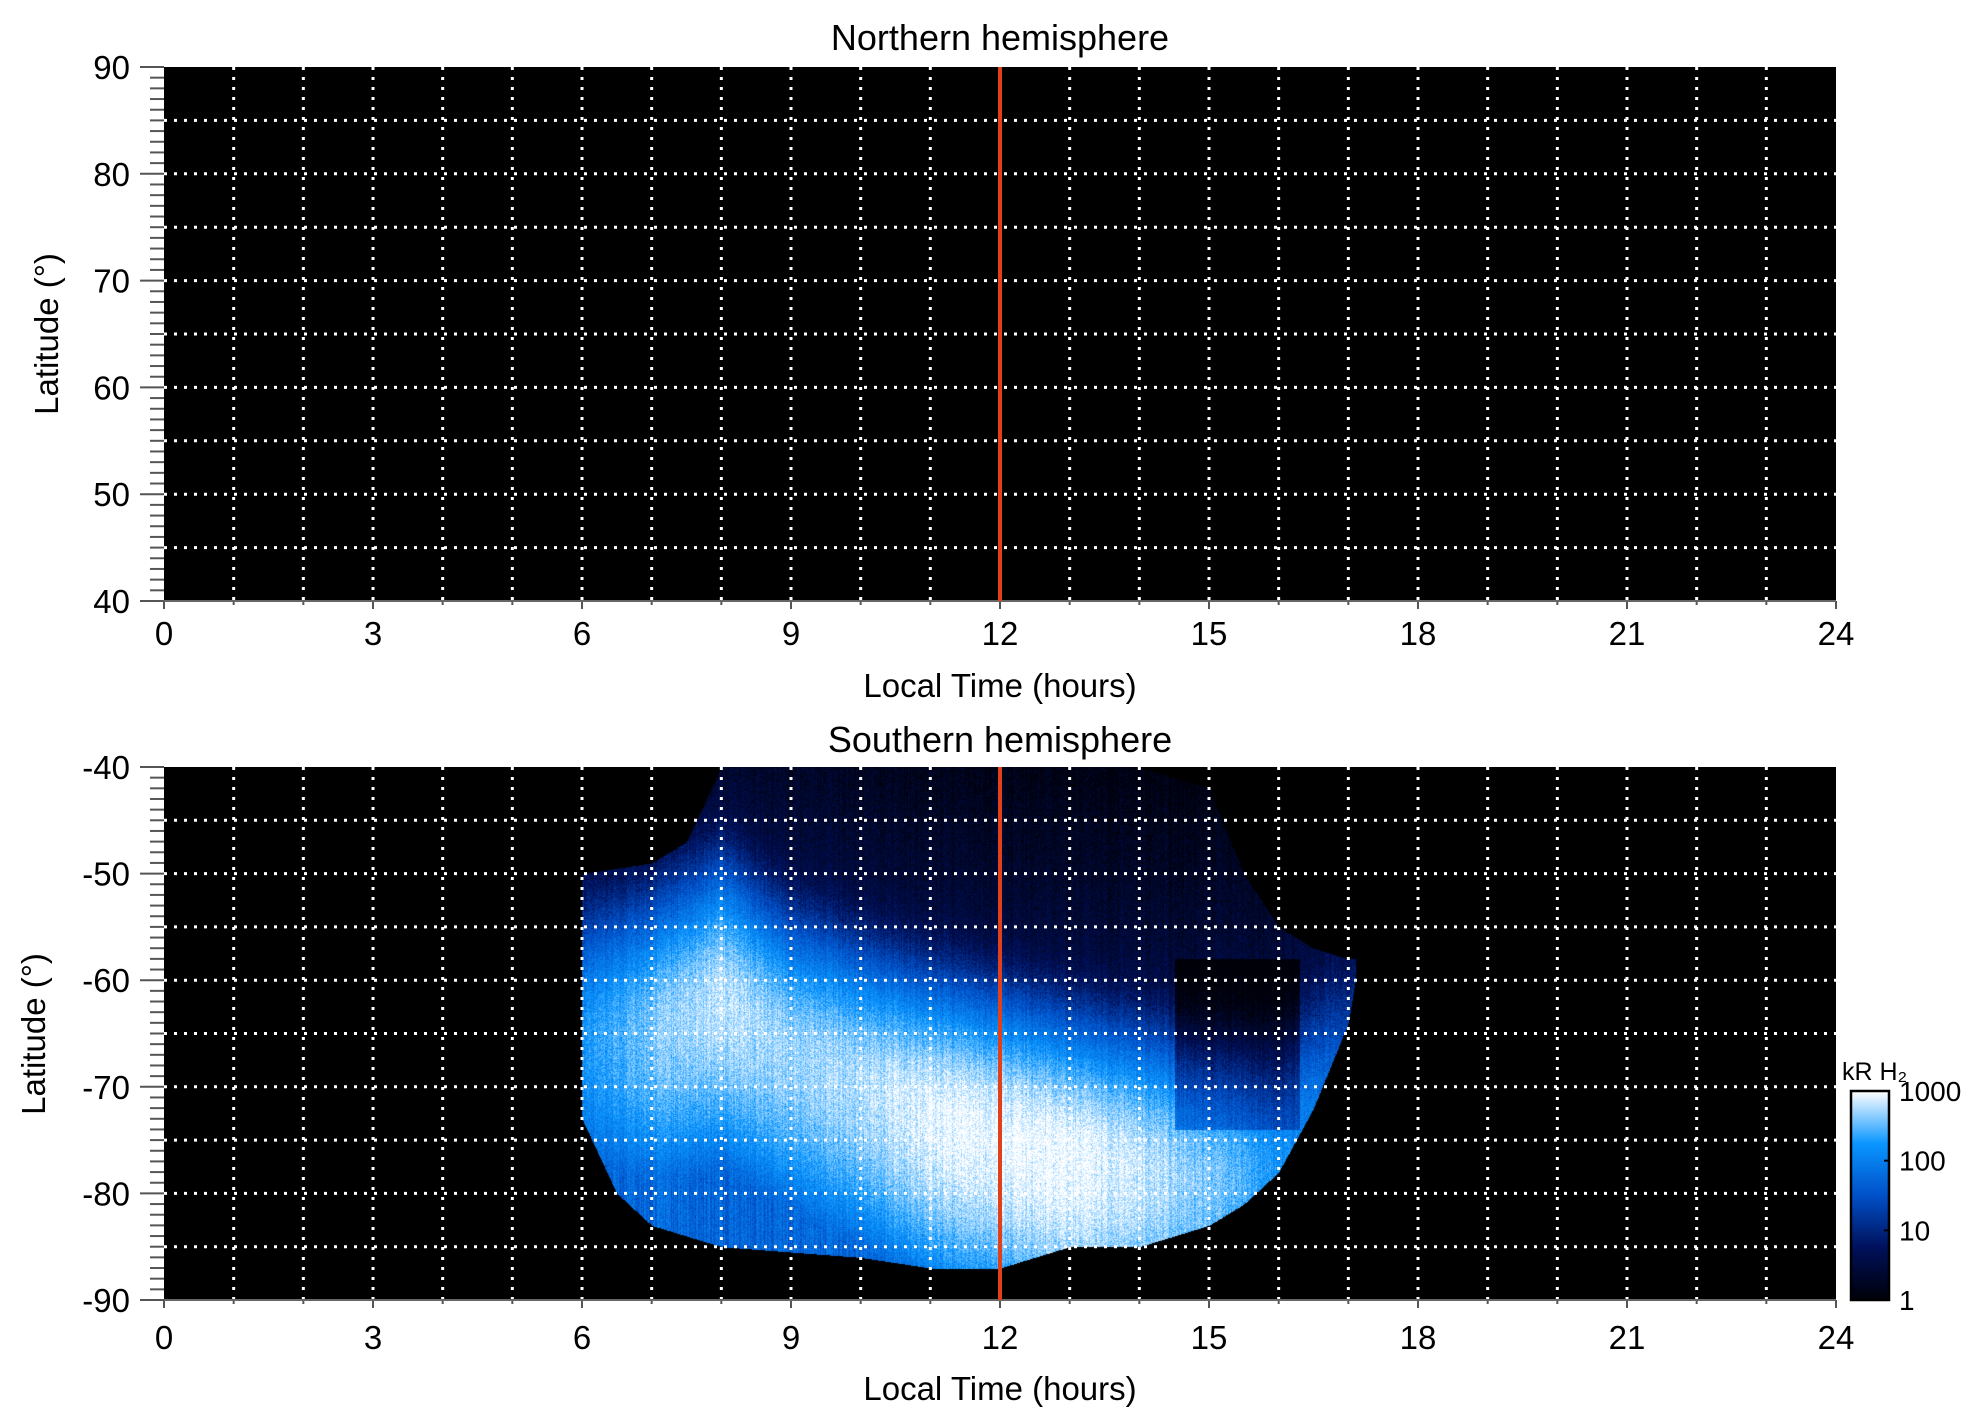 This screenshot has width=1983, height=1423. Describe the element at coordinates (111, 601) in the screenshot. I see `y-tick-label: 40` at that location.